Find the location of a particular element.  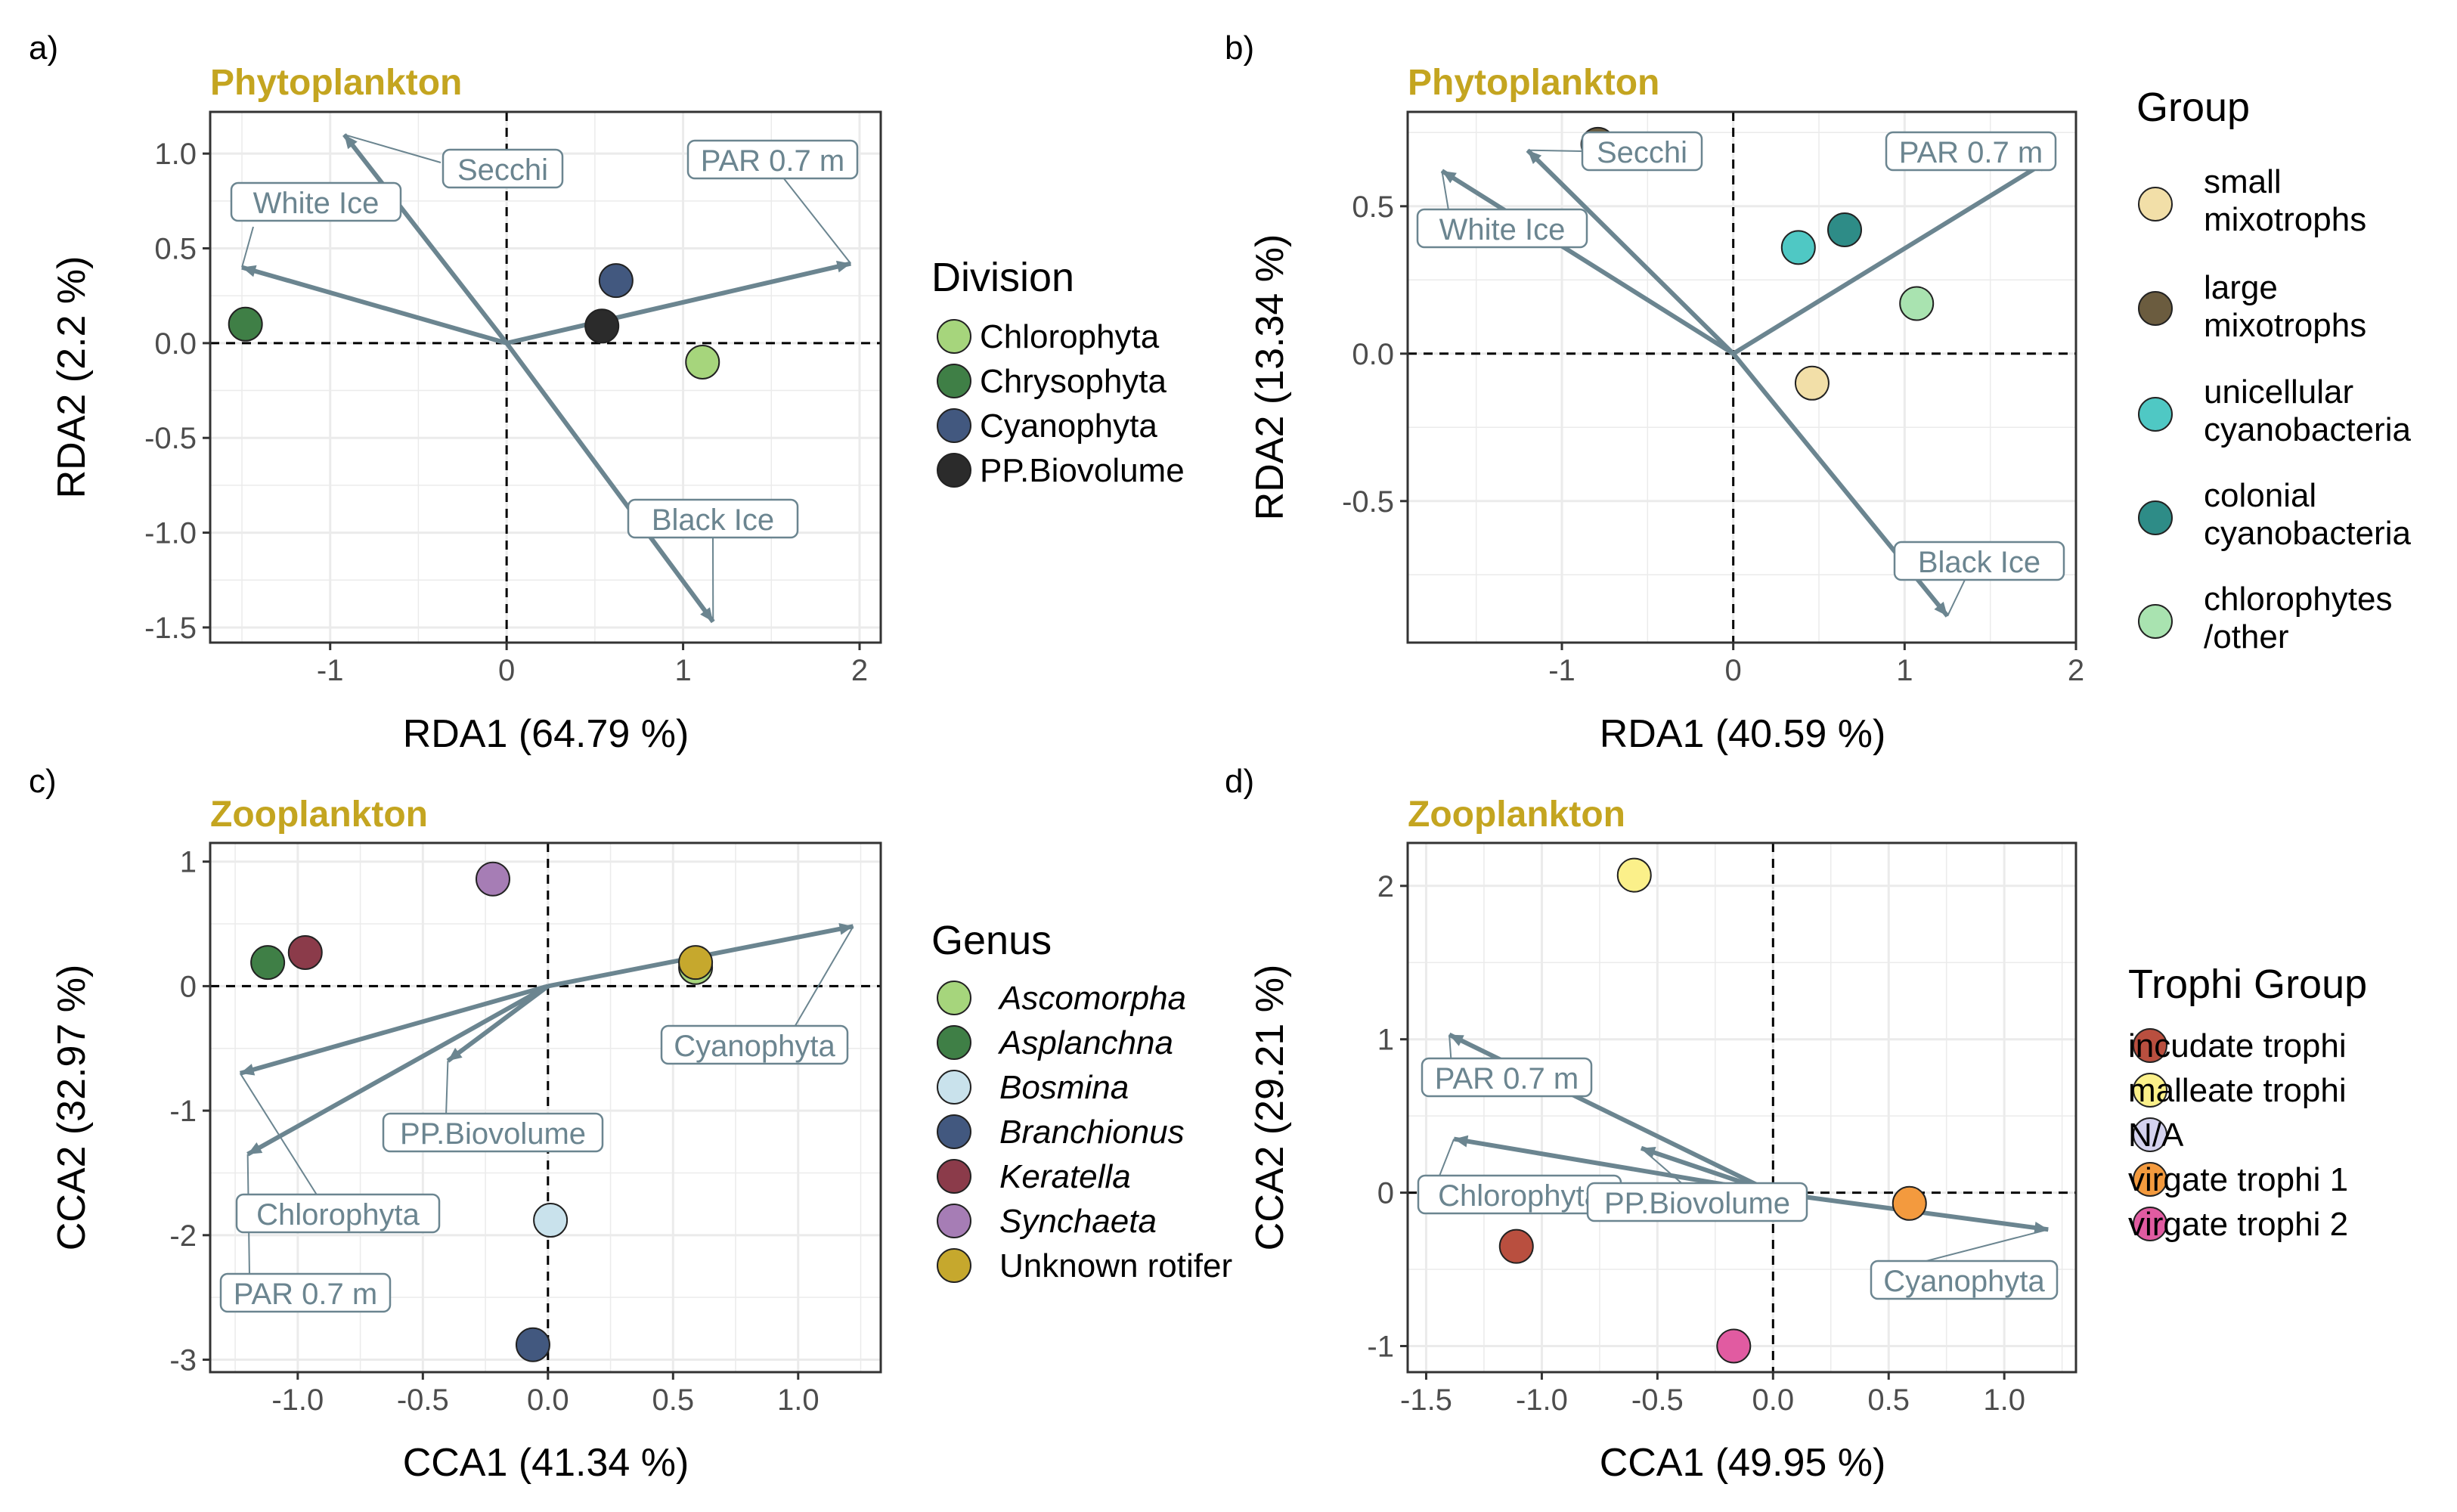

arrow-label: Secchi is located at coordinates (1642, 152).